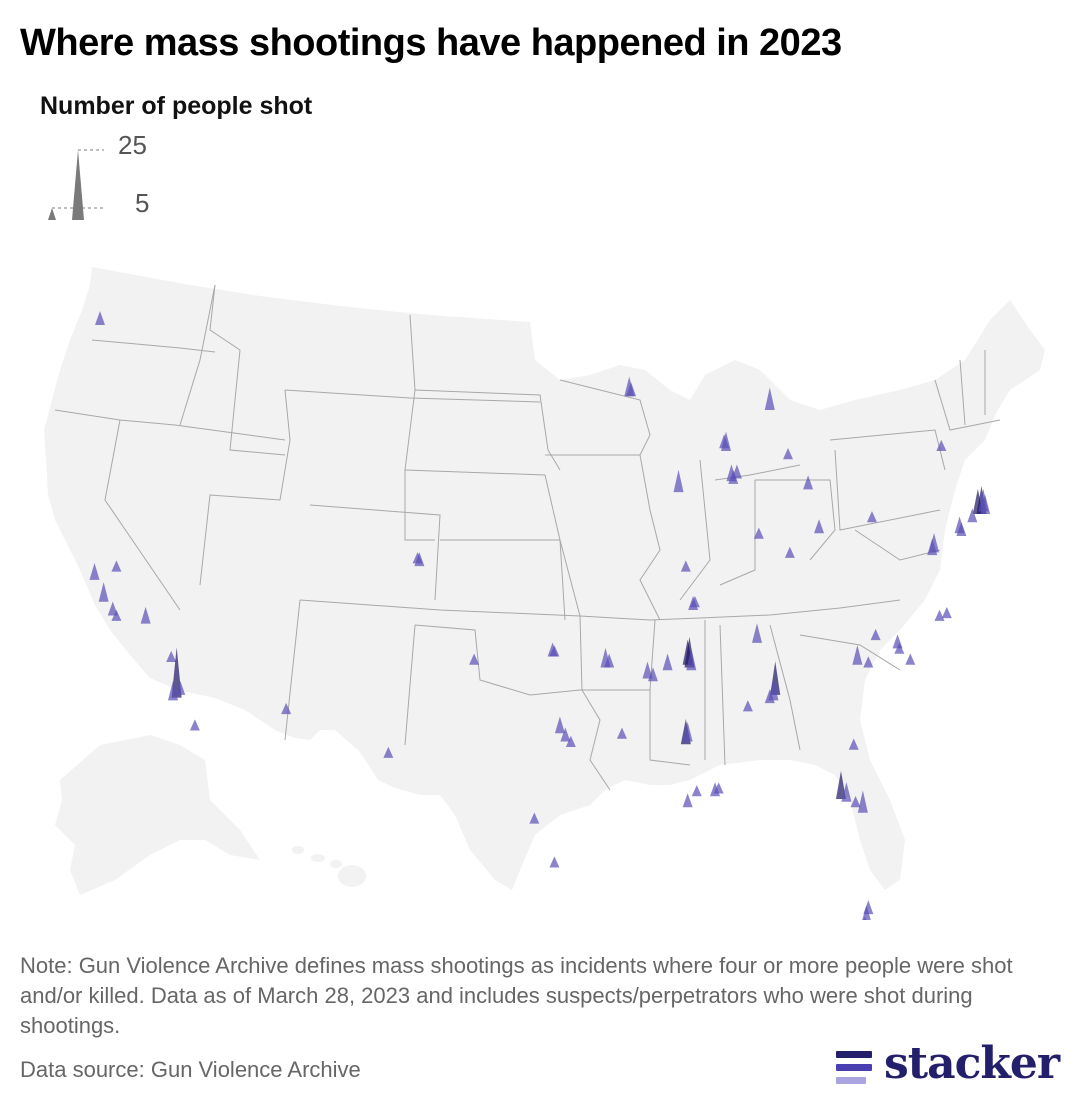  What do you see at coordinates (329, 866) in the screenshot?
I see `hawaii-shape` at bounding box center [329, 866].